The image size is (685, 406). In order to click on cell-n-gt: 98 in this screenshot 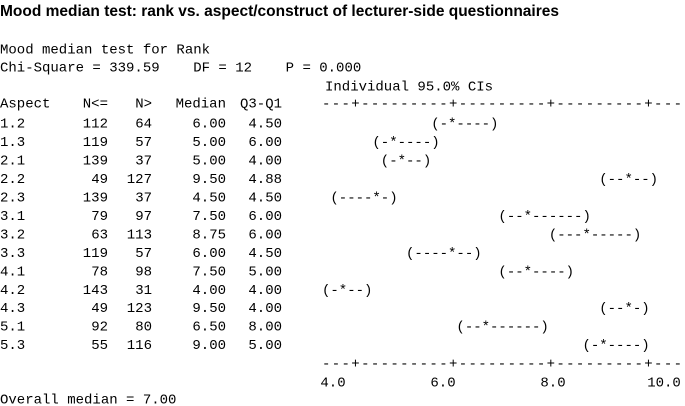, I will do `click(143, 272)`.